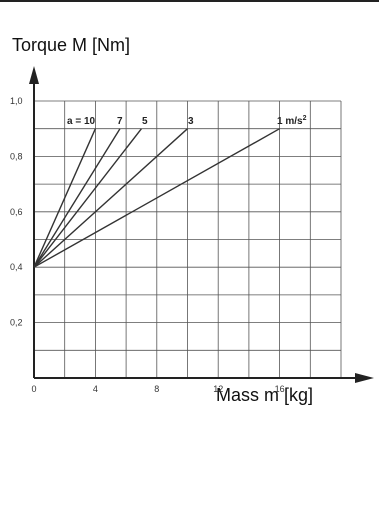  I want to click on series-label-1ms2: 1 m/s2, so click(292, 121).